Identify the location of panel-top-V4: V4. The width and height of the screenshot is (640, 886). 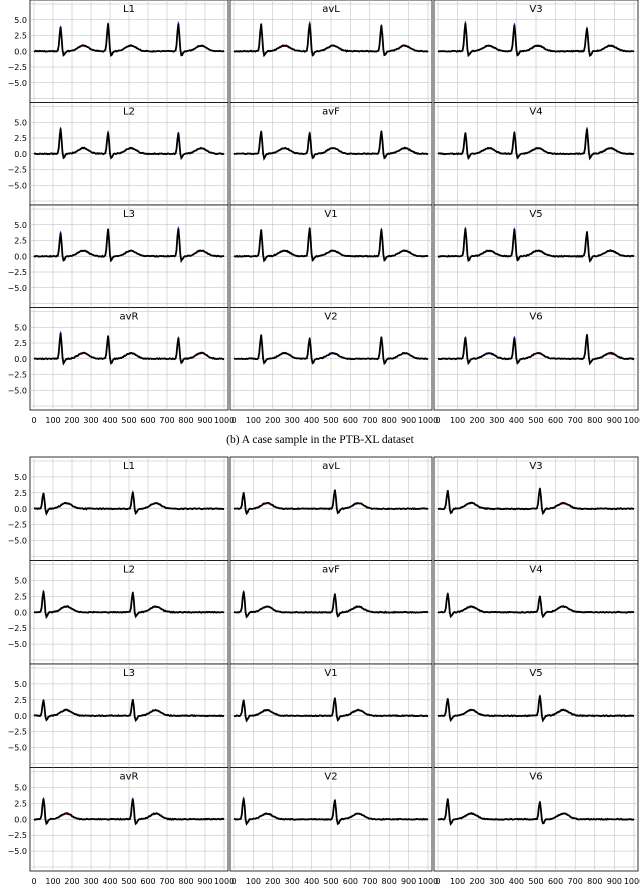
(536, 154).